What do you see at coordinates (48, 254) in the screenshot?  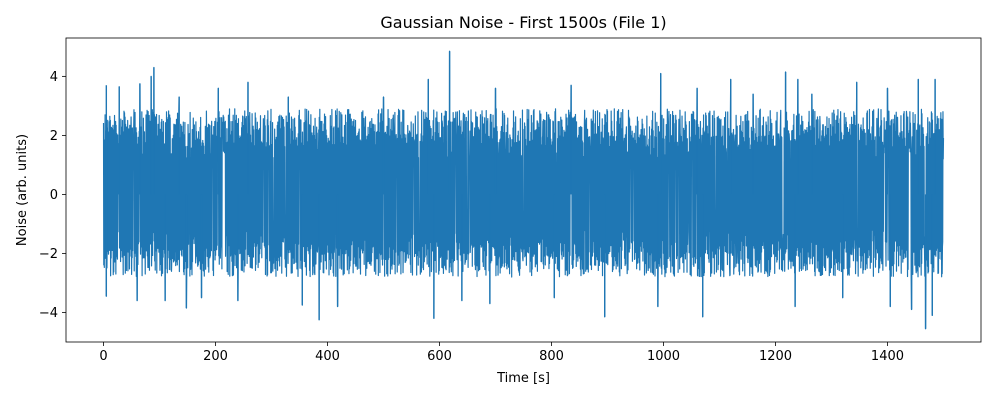 I see `y-tick-label: −2` at bounding box center [48, 254].